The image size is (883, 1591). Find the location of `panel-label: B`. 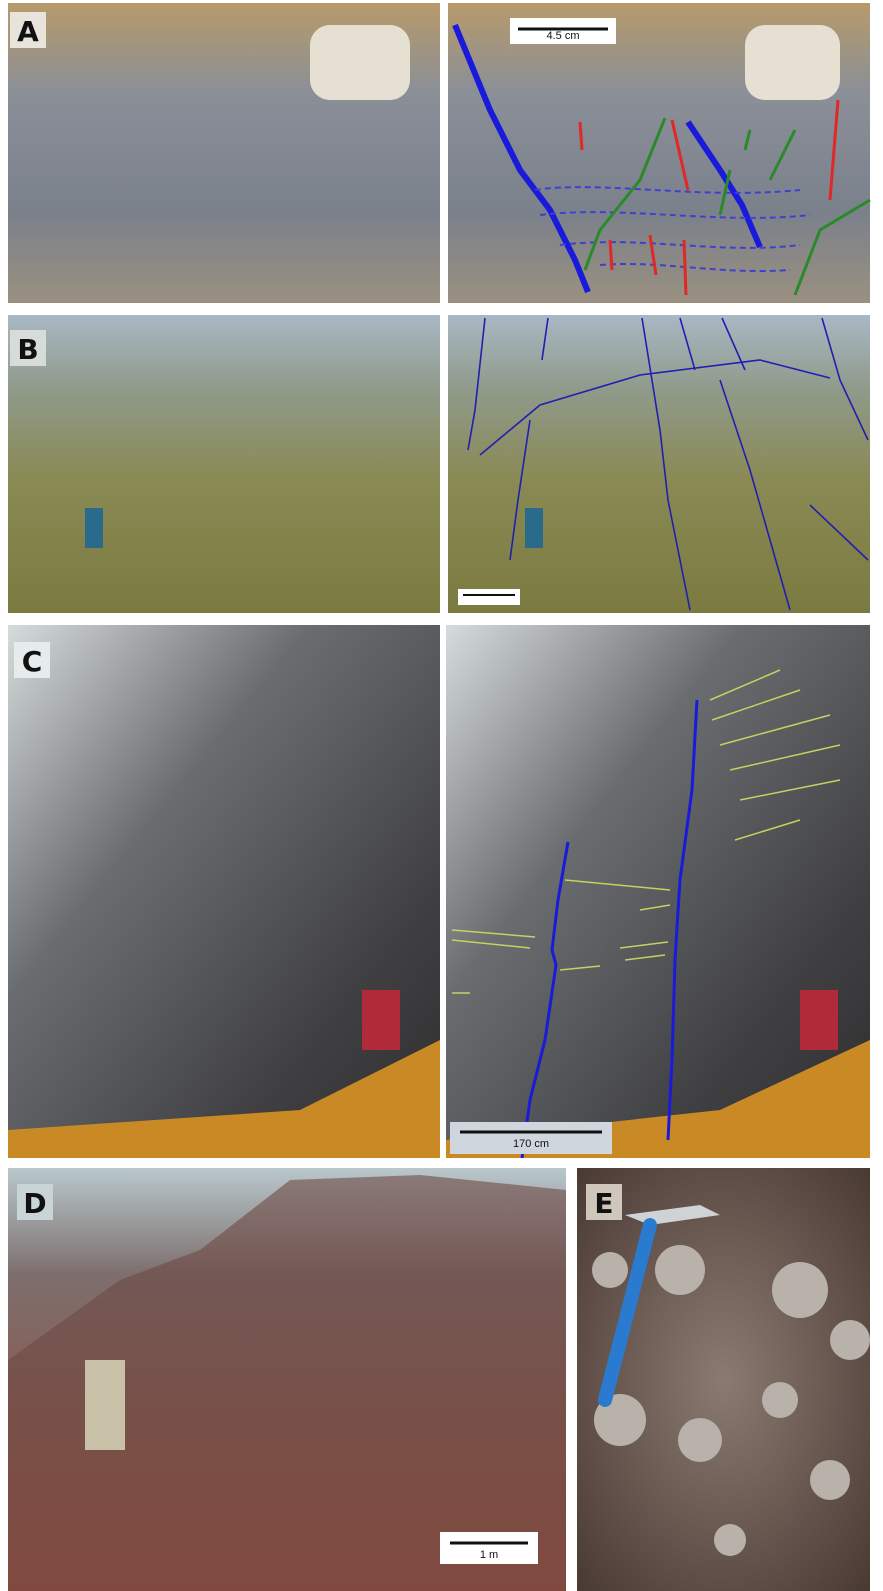

panel-label: B is located at coordinates (27, 349).